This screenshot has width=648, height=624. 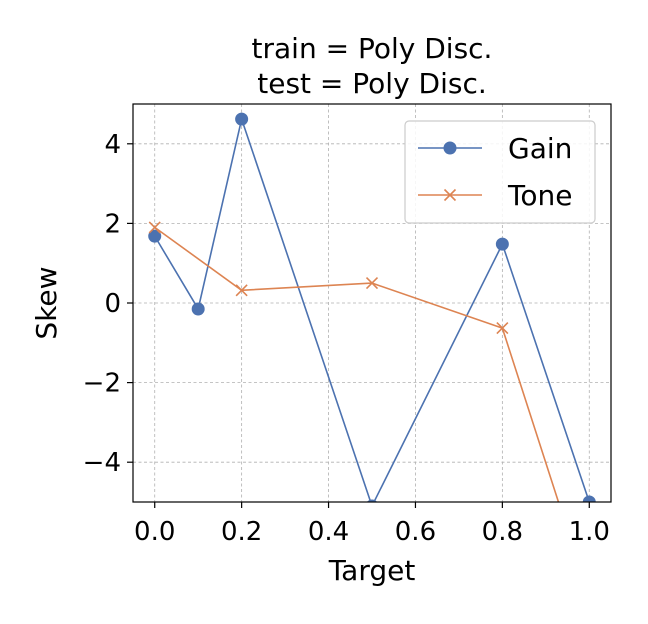 I want to click on chart-title-line-2: test = Poly Disc., so click(x=372, y=83).